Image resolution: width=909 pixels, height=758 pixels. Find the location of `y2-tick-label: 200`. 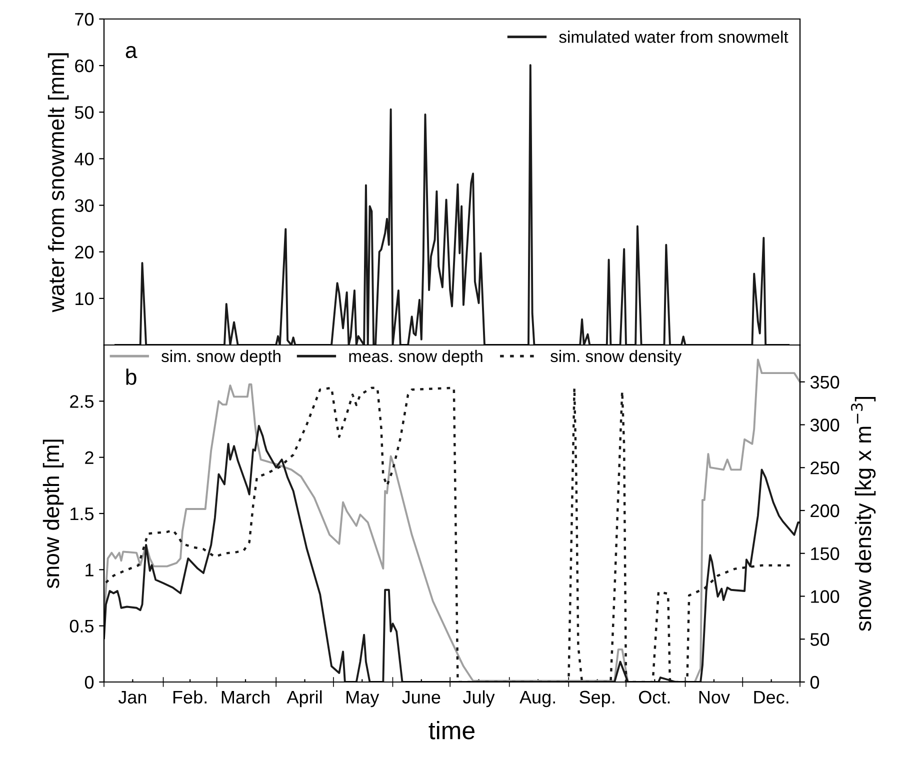

y2-tick-label: 200 is located at coordinates (825, 511).